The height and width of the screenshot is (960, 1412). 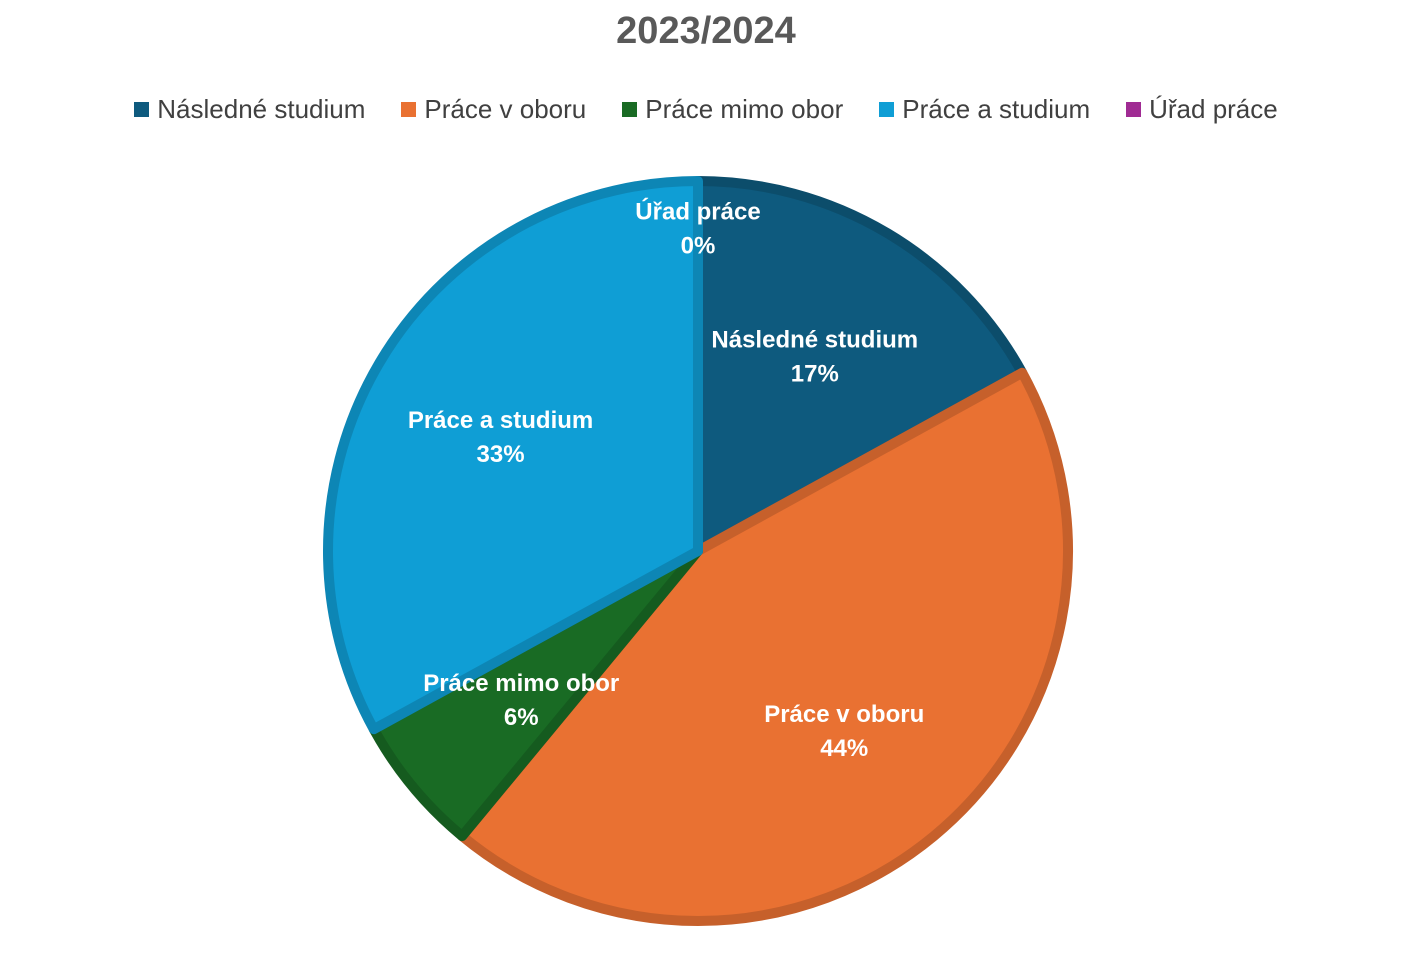 What do you see at coordinates (844, 714) in the screenshot?
I see `slice-category-label: Práce v oboru` at bounding box center [844, 714].